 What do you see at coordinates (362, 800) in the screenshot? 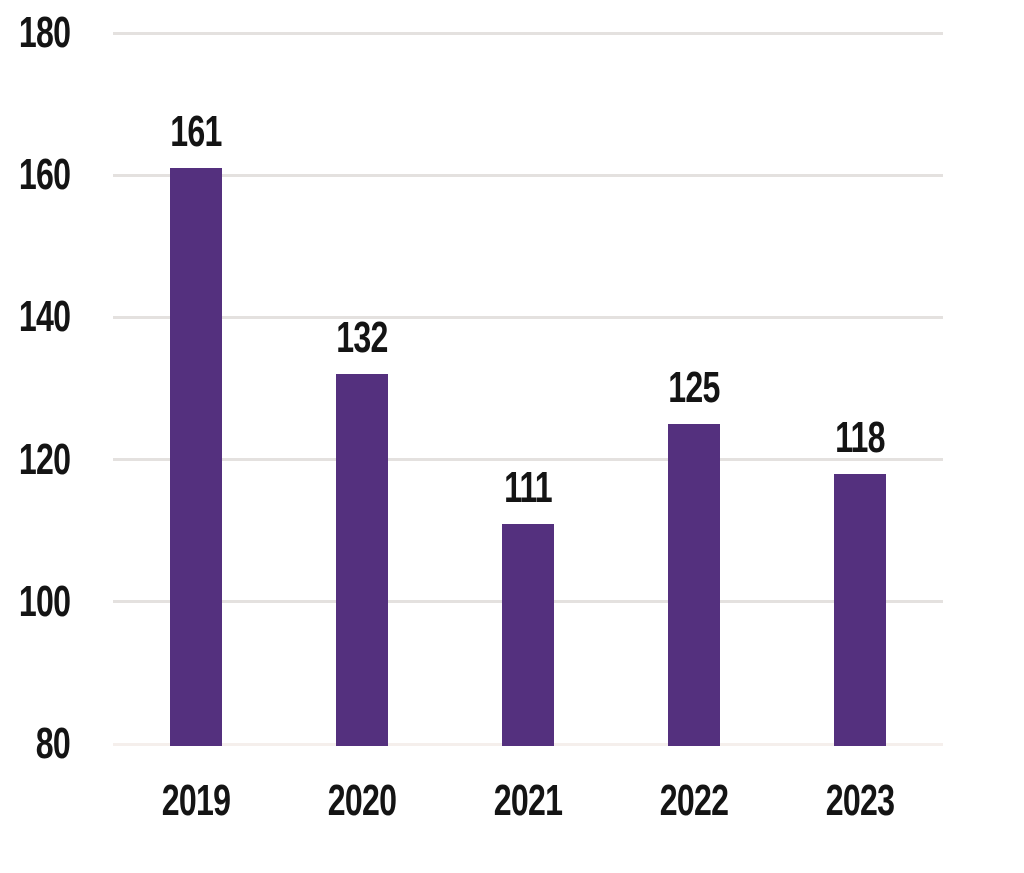
I see `x-axis-label: 2020` at bounding box center [362, 800].